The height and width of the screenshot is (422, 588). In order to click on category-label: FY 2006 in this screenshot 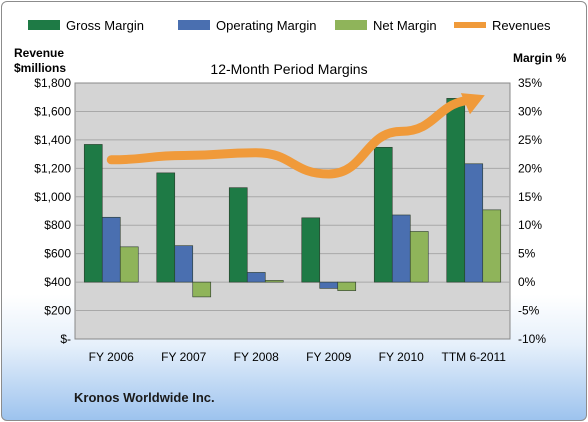, I will do `click(111, 357)`.